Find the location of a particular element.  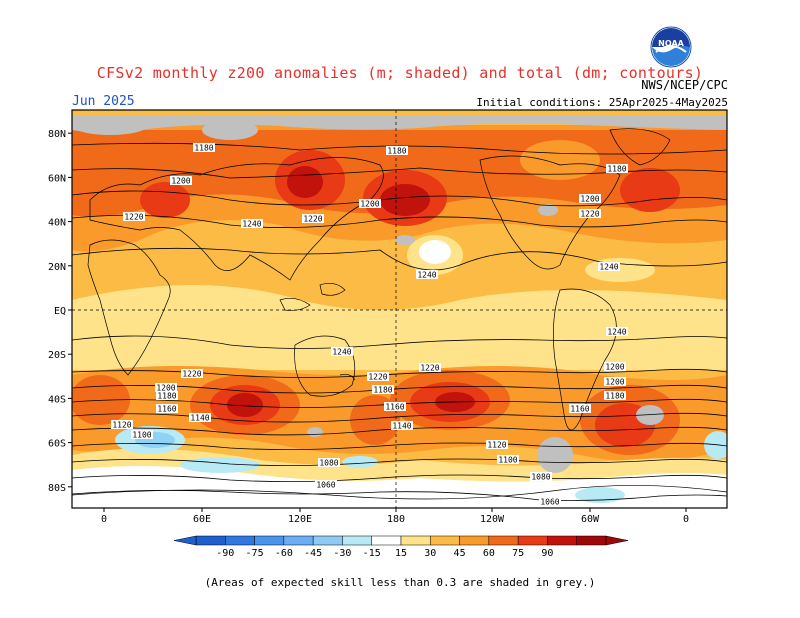

longitude-labels: 0 60E 120E 180 120W 60W 0 is located at coordinates (395, 516).